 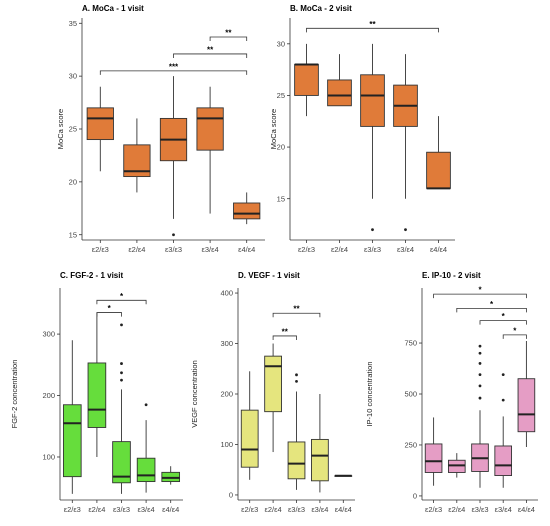 I want to click on y-tick-label: 35, so click(x=73, y=23).